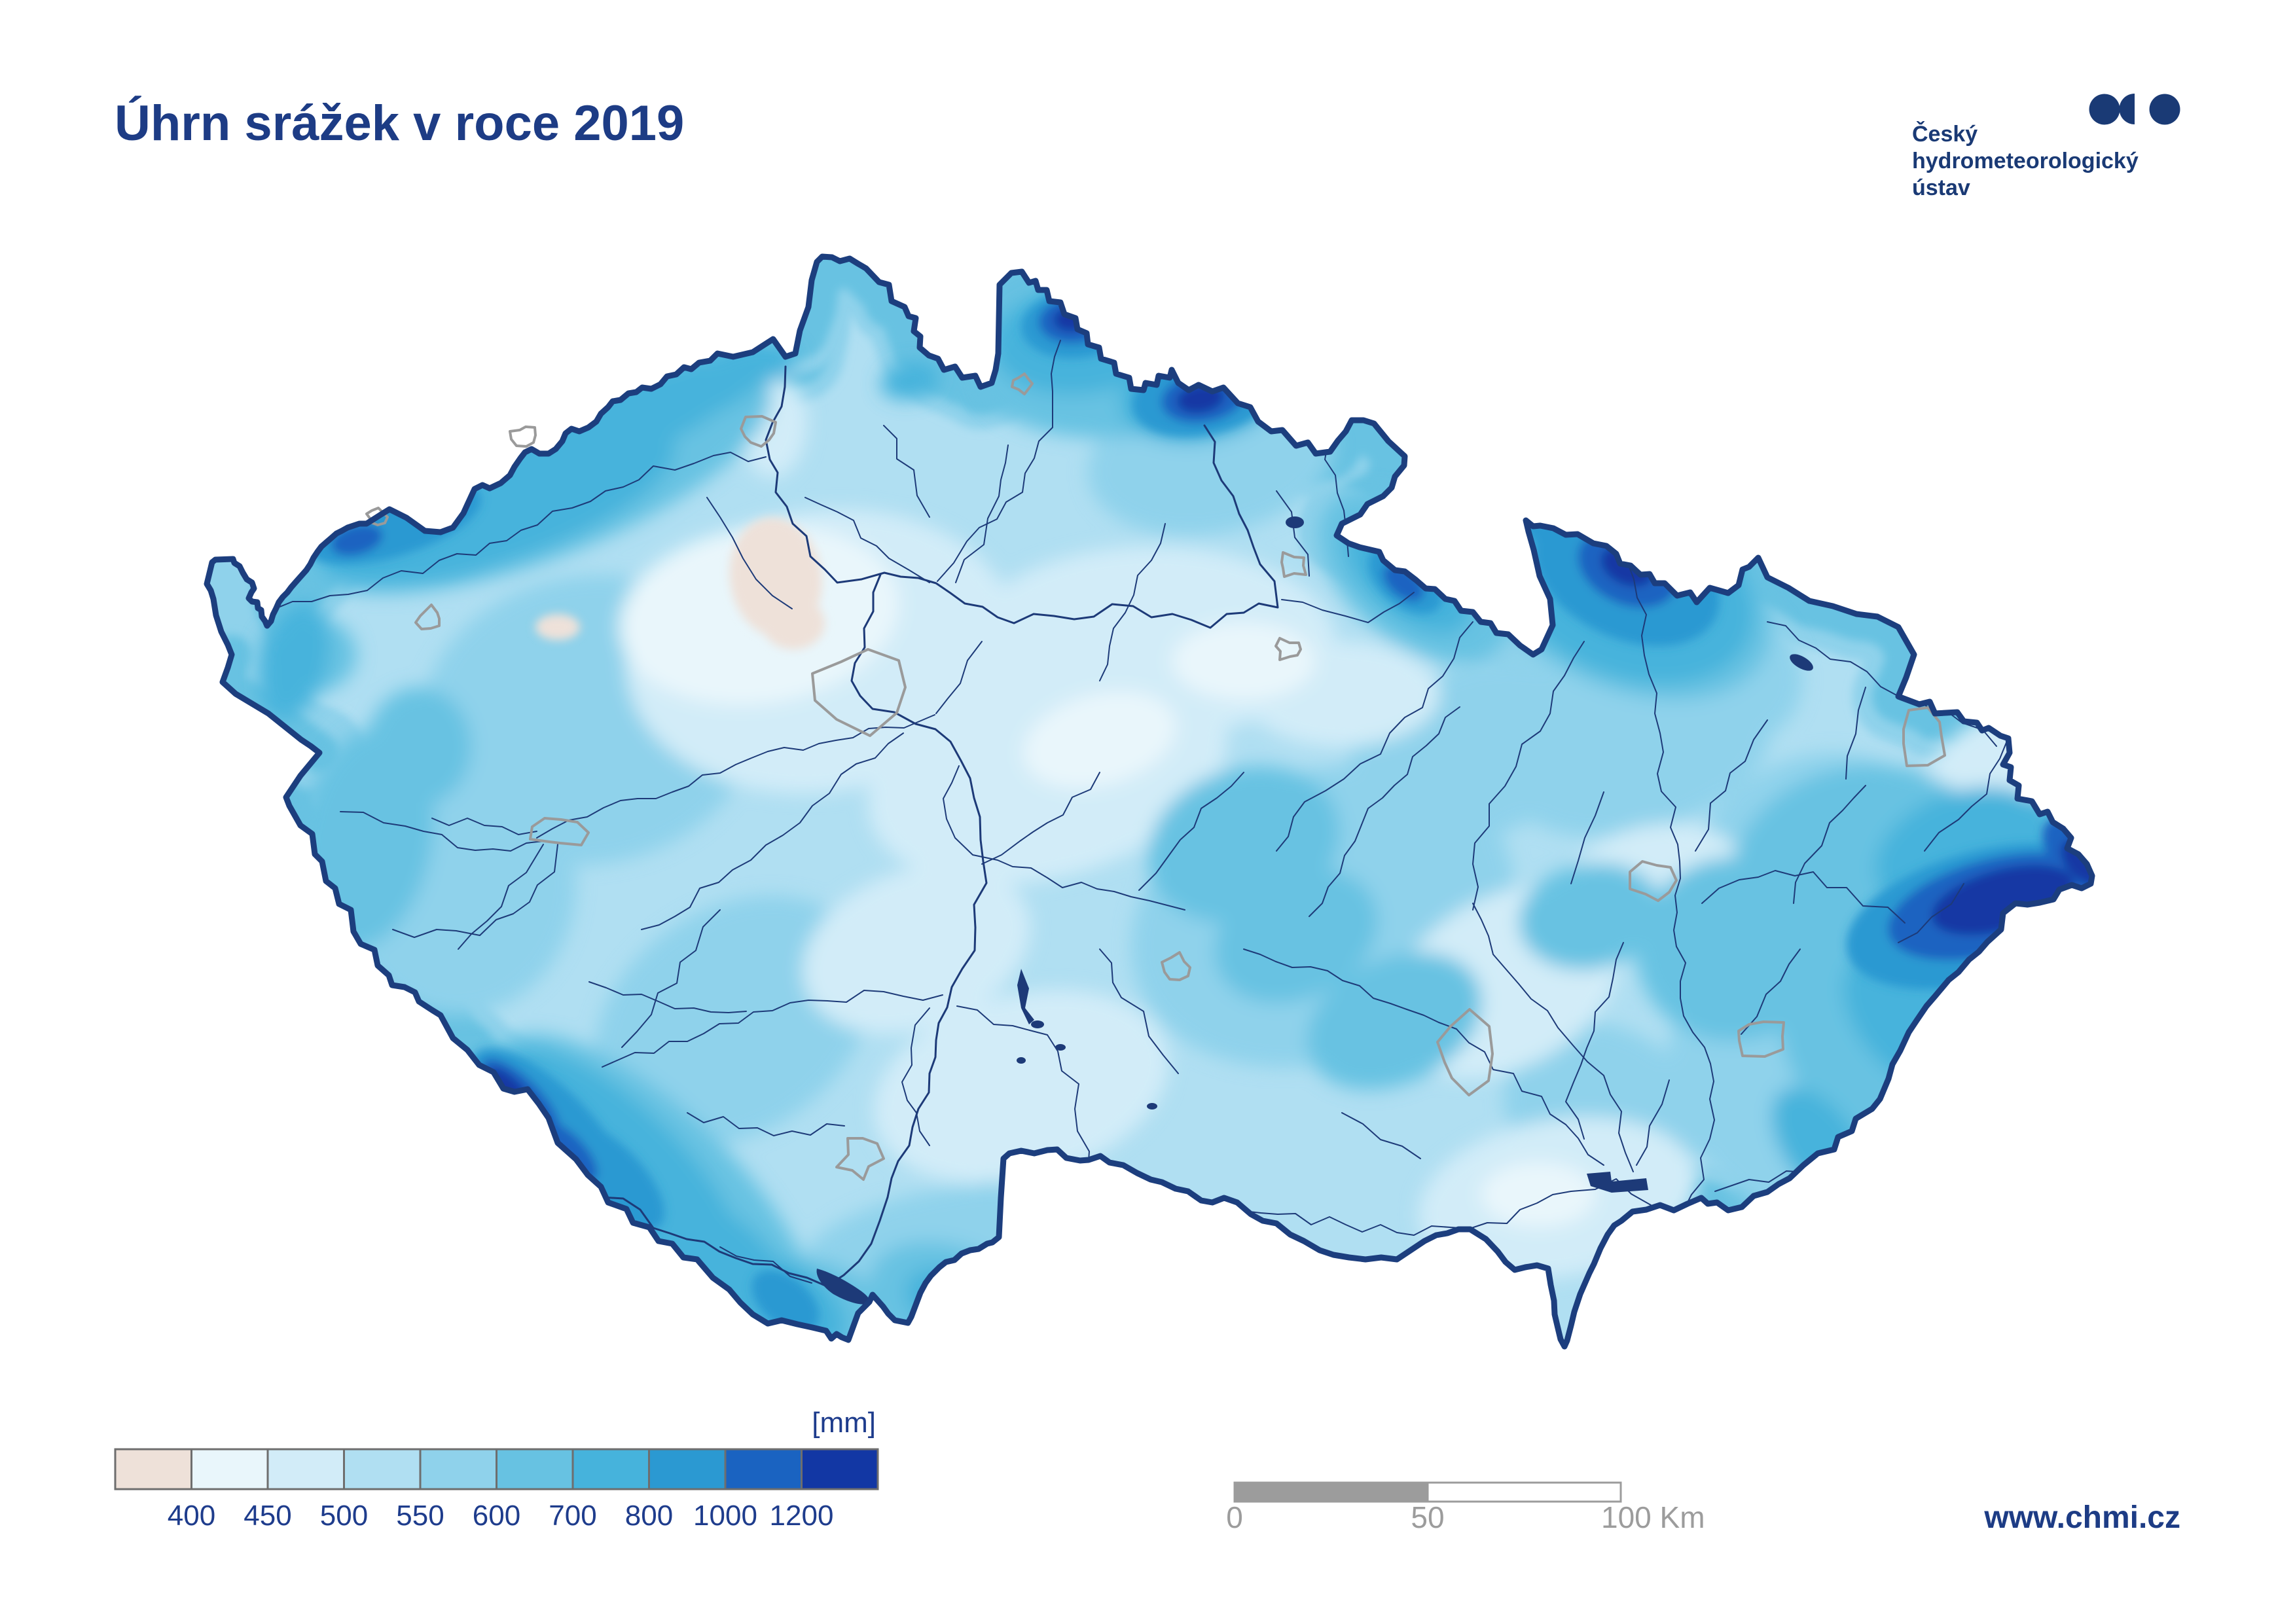 The image size is (2295, 1624). I want to click on svg-text: [mm], so click(844, 1423).